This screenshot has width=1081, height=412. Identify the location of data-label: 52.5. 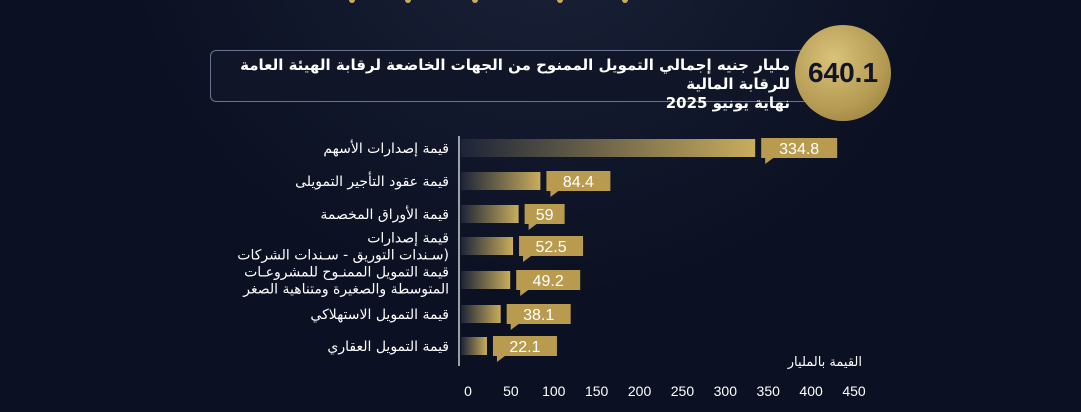
(551, 249).